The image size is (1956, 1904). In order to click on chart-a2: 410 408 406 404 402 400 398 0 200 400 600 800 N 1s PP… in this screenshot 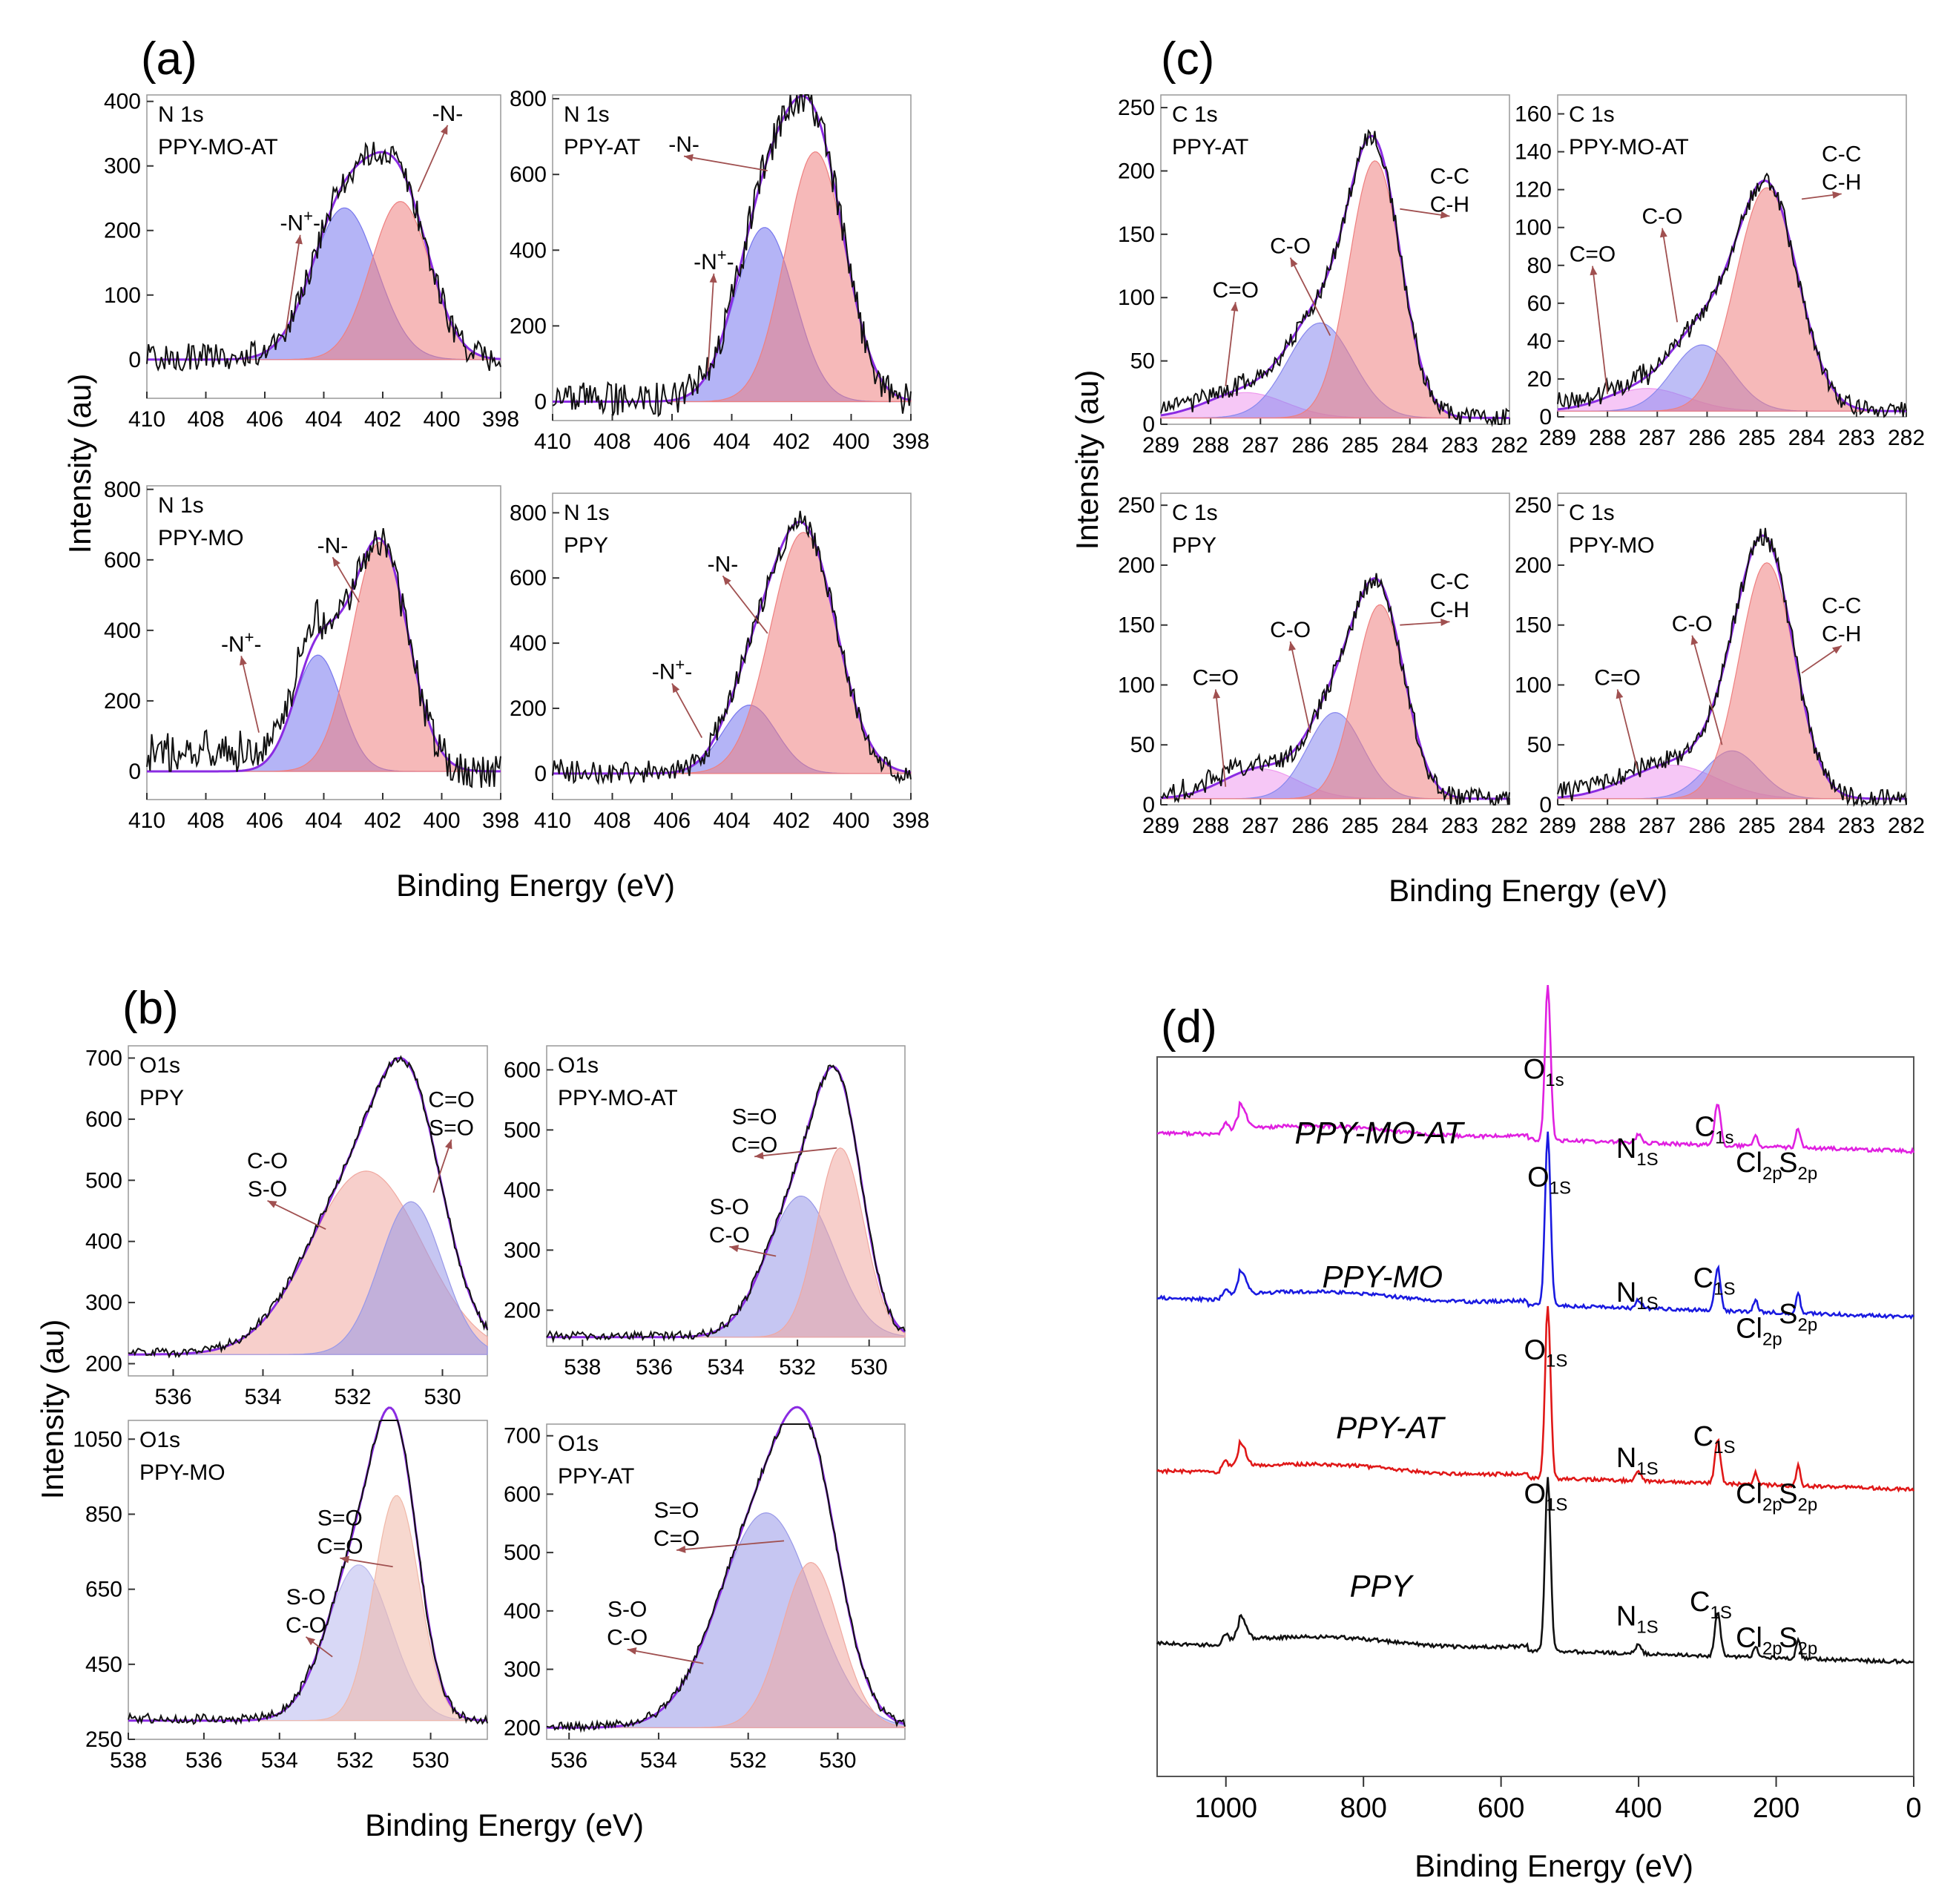, I will do `click(719, 271)`.